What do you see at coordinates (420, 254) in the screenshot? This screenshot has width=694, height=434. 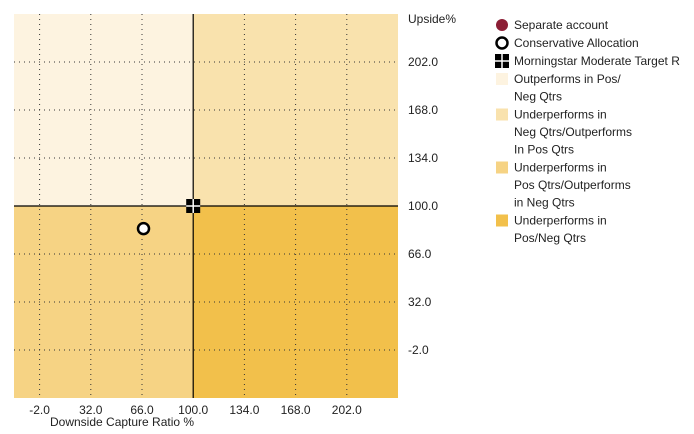 I see `y-tick-label-4: 66.0` at bounding box center [420, 254].